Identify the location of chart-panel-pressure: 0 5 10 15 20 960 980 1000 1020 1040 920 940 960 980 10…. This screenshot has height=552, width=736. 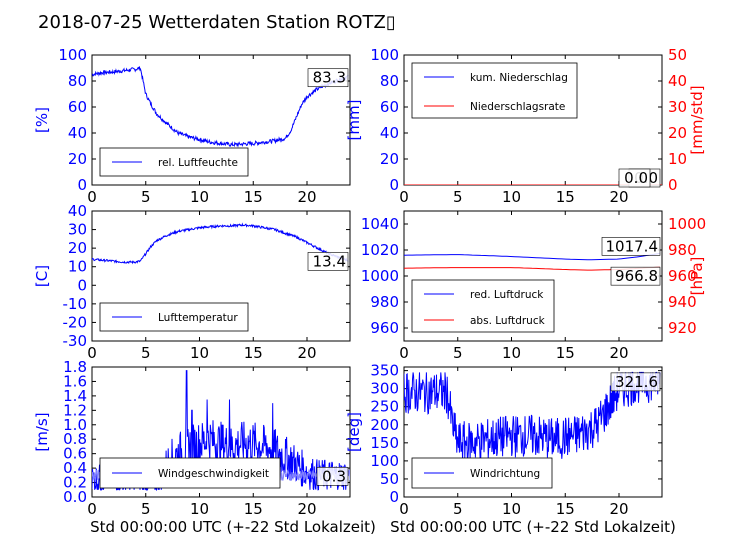
(533, 286).